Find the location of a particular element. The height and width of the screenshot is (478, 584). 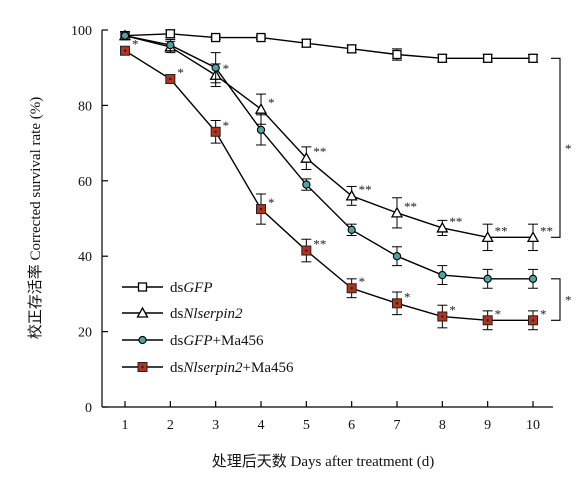

x-tick-label: 6 is located at coordinates (351, 425).